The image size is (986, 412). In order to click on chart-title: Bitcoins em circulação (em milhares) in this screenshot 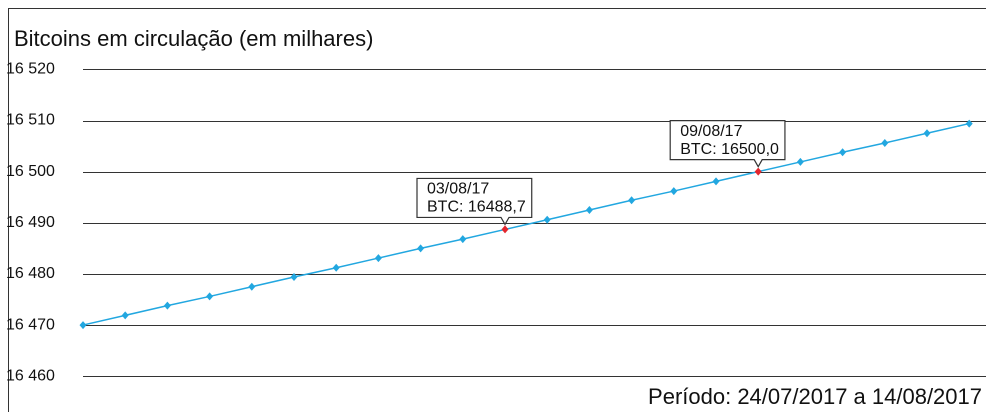, I will do `click(193, 38)`.